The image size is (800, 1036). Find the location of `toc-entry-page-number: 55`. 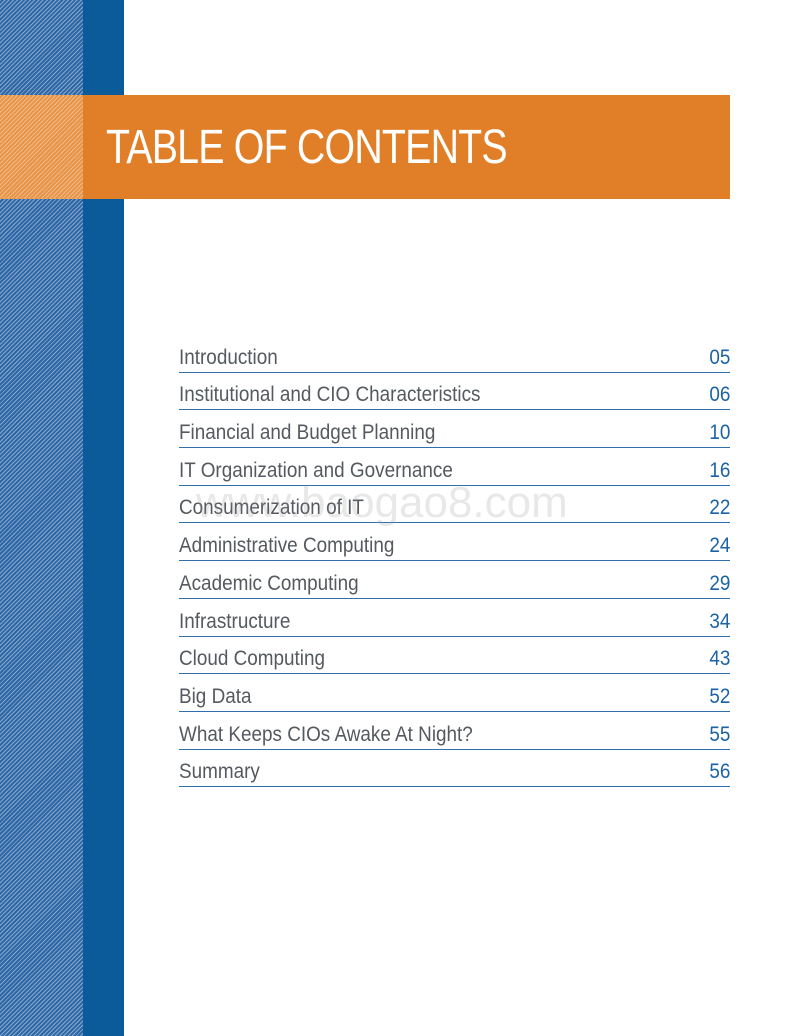

toc-entry-page-number: 55 is located at coordinates (719, 734).